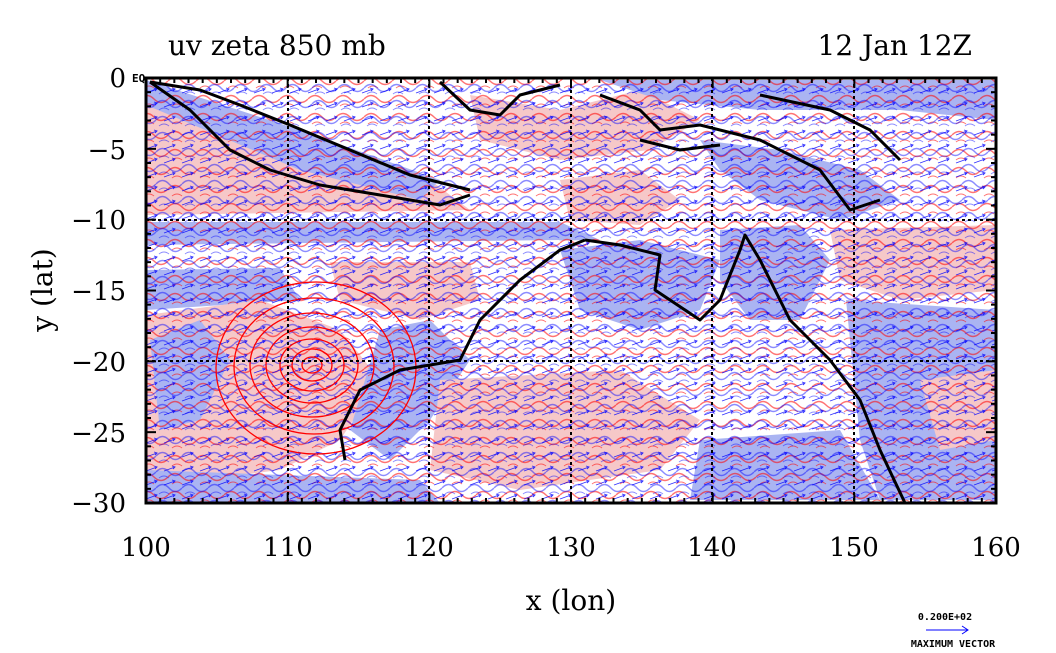 This screenshot has width=1056, height=653. I want to click on y-tick-labels: 0 −5 −10 −15 −20 −25 −30, so click(98, 291).